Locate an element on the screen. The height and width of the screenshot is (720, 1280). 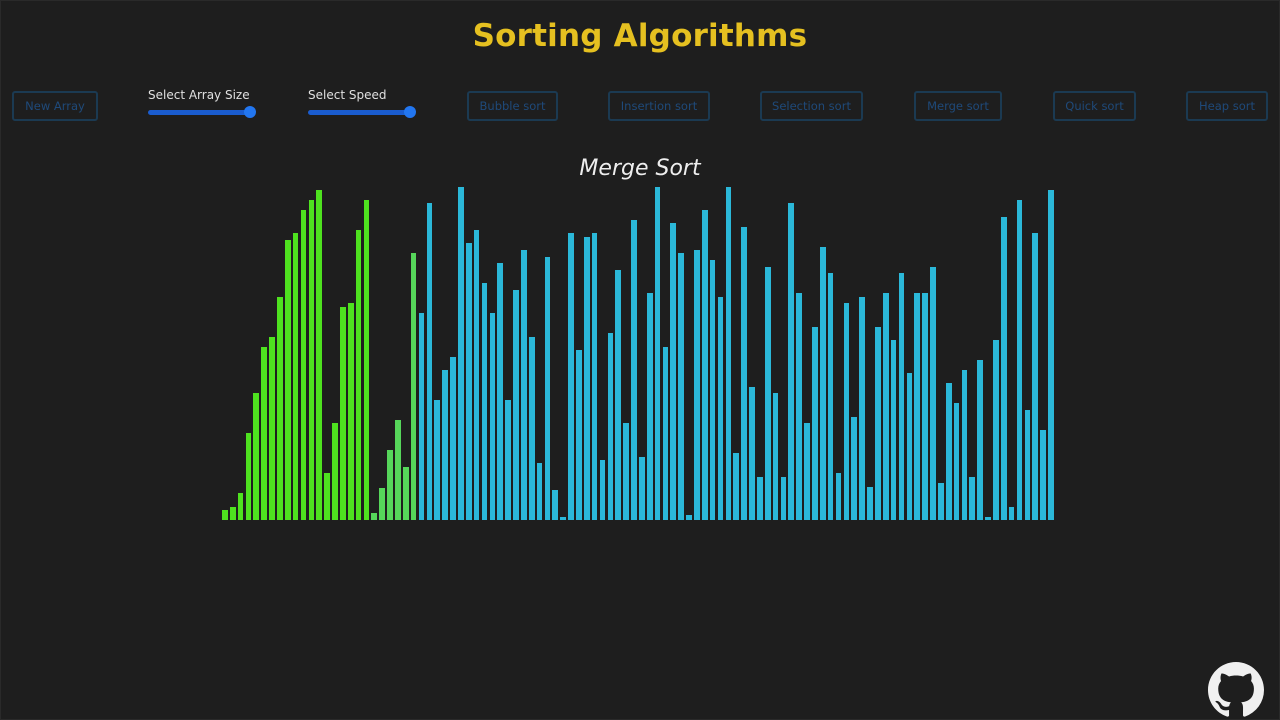
merge-sort-button: Merge sort is located at coordinates (958, 106).